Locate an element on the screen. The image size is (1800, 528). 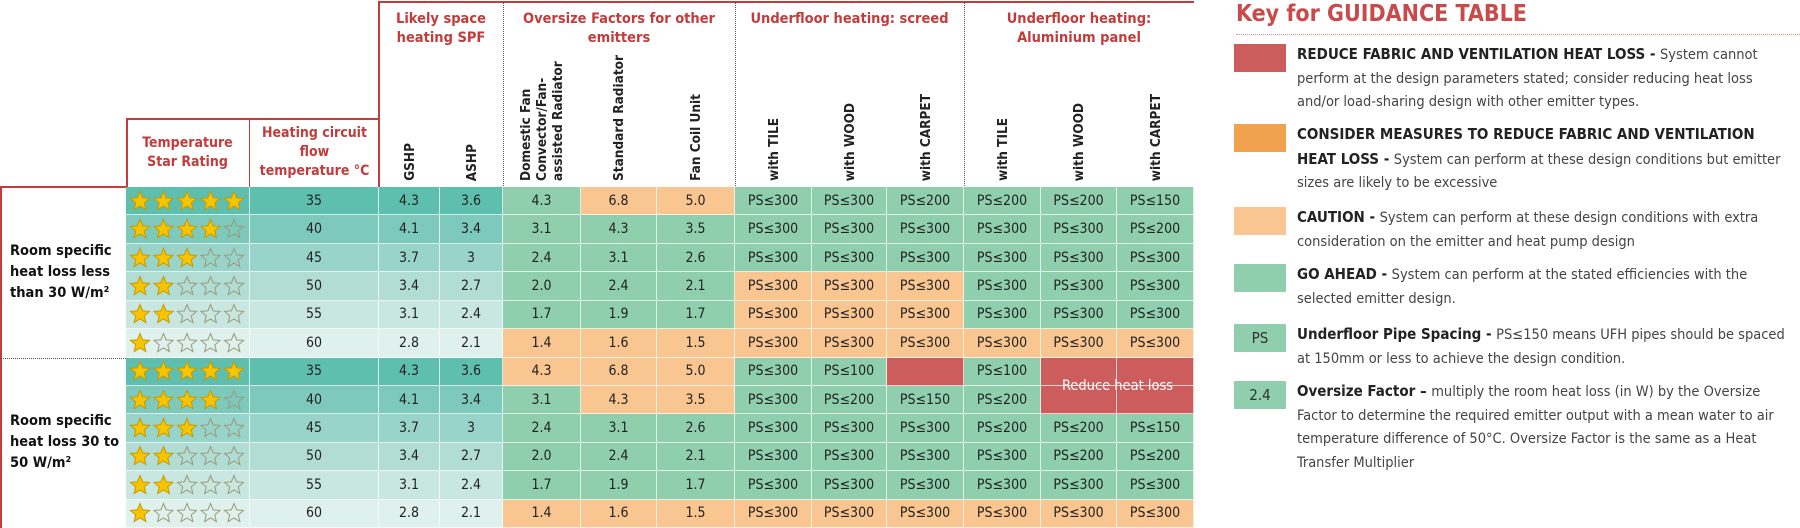
key-title: Key for GUIDANCE TABLE is located at coordinates (1381, 14).